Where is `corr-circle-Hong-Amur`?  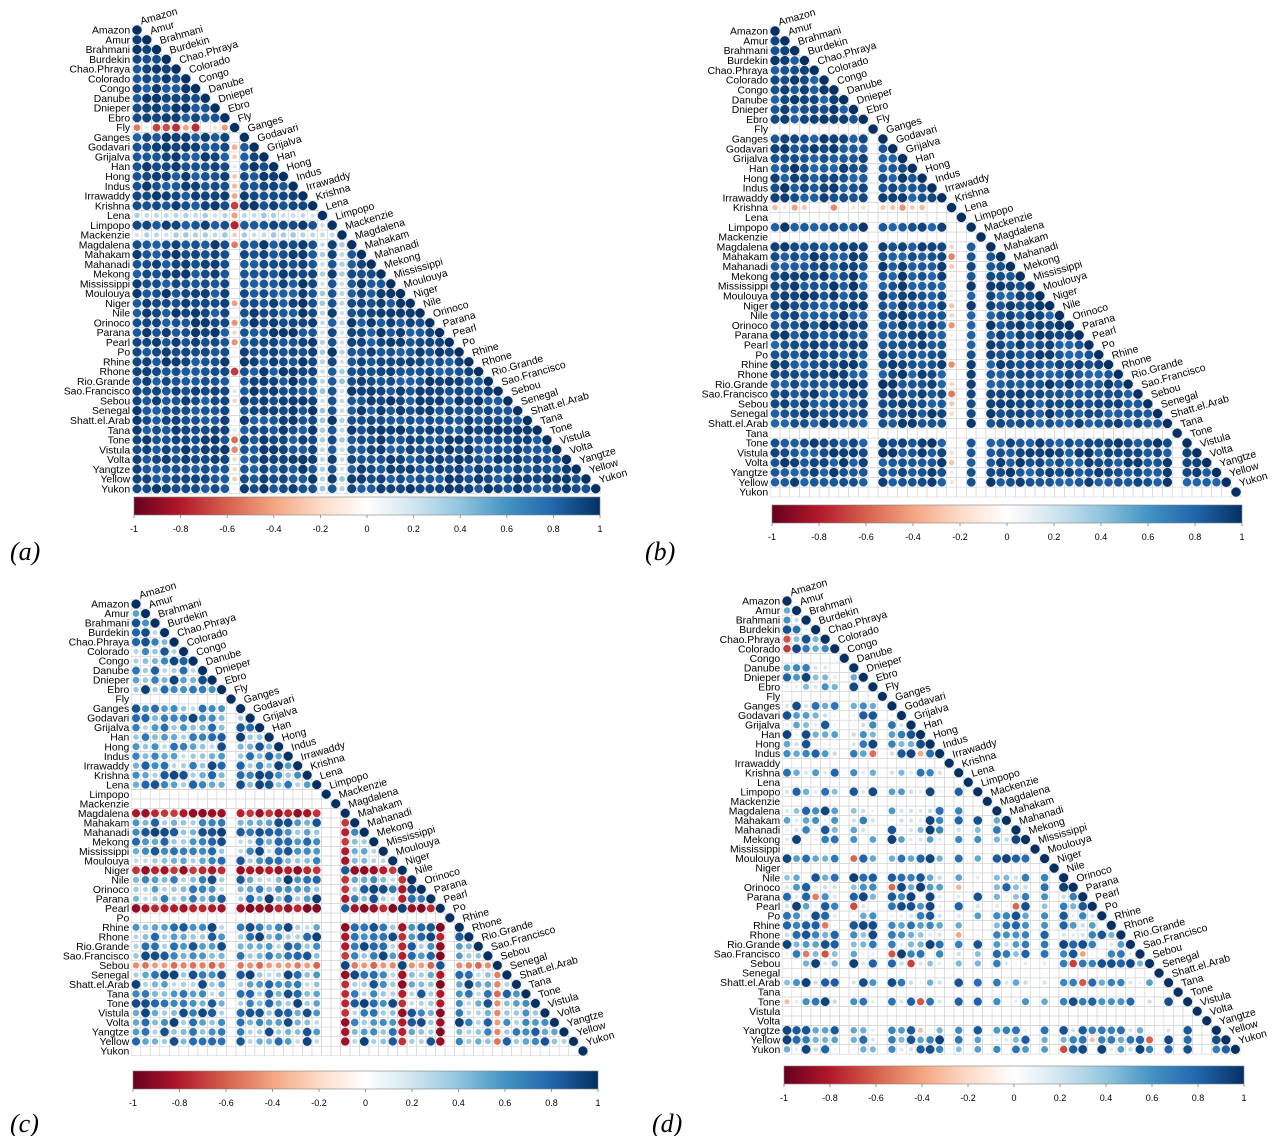
corr-circle-Hong-Amur is located at coordinates (785, 178).